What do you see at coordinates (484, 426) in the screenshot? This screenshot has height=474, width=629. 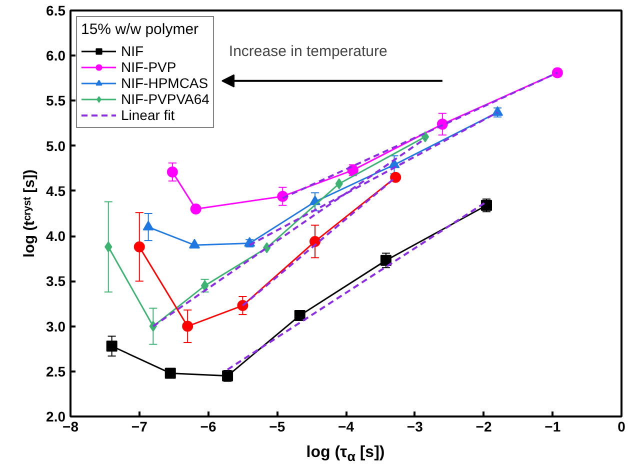 I see `x-tick-label: −2` at bounding box center [484, 426].